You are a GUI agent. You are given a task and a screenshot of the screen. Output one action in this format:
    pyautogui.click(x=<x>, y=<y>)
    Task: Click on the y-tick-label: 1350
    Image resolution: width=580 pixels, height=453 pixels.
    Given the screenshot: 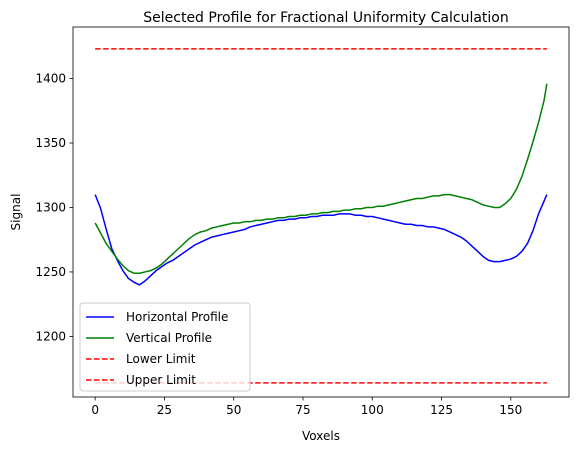 What is the action you would take?
    pyautogui.click(x=50, y=143)
    